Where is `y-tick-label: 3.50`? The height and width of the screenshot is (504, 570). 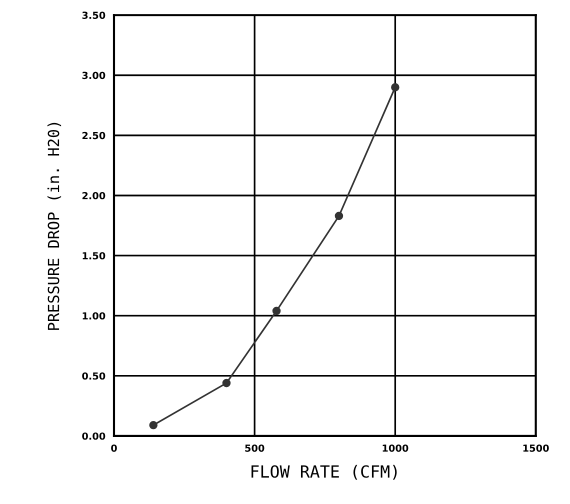
y-tick-label: 3.50 is located at coordinates (94, 15).